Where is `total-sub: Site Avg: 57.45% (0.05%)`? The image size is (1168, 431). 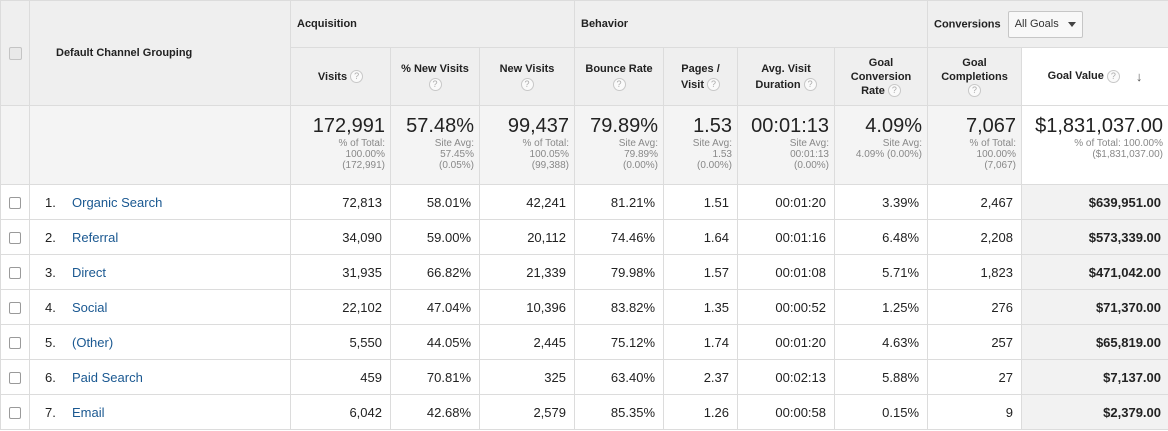 total-sub: Site Avg: 57.45% (0.05%) is located at coordinates (454, 154).